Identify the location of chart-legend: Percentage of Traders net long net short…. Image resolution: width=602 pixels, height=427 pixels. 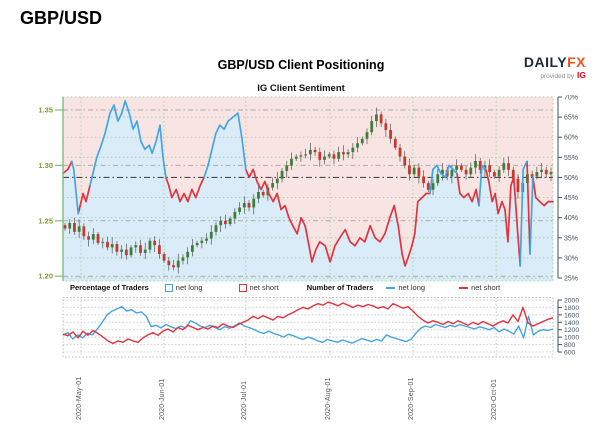
(312, 287).